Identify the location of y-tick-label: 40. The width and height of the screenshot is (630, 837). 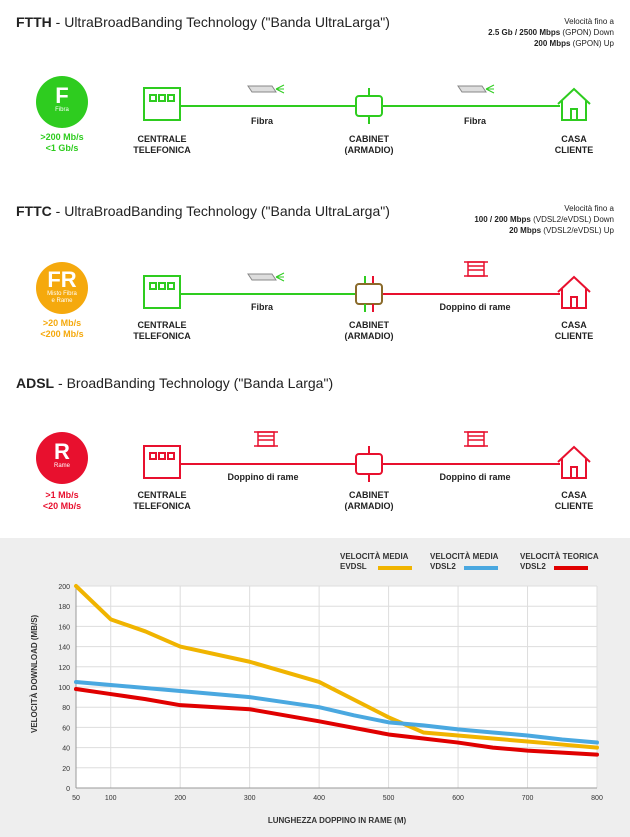
(66, 749).